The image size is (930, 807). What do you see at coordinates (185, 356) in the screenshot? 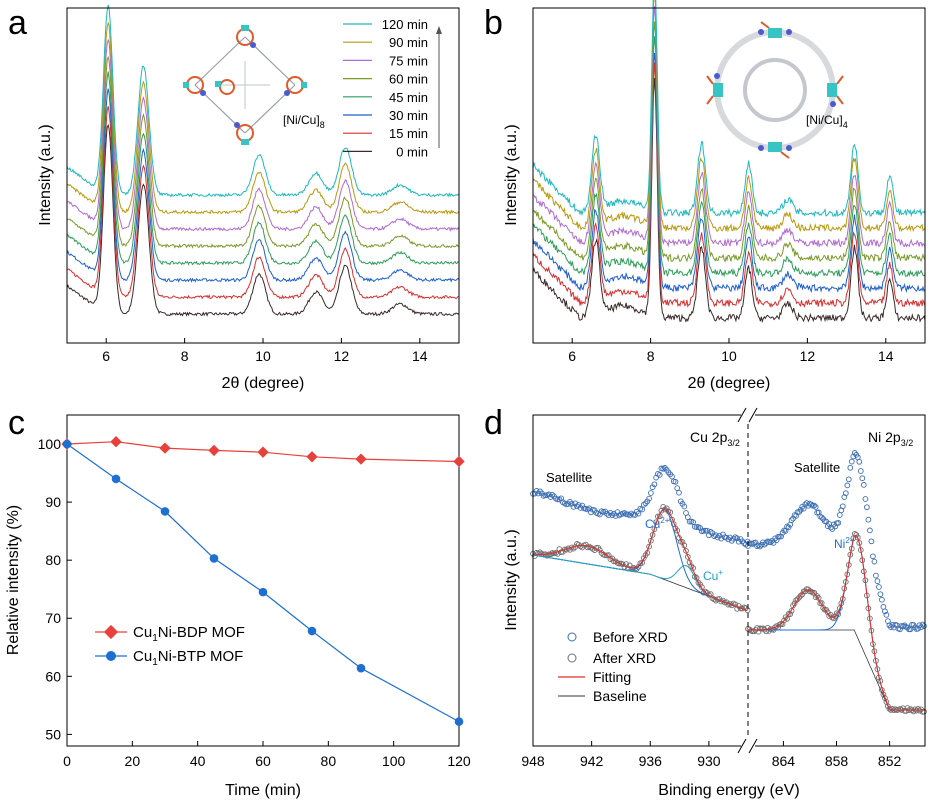
I see `panel-a-xtick-label: 8` at bounding box center [185, 356].